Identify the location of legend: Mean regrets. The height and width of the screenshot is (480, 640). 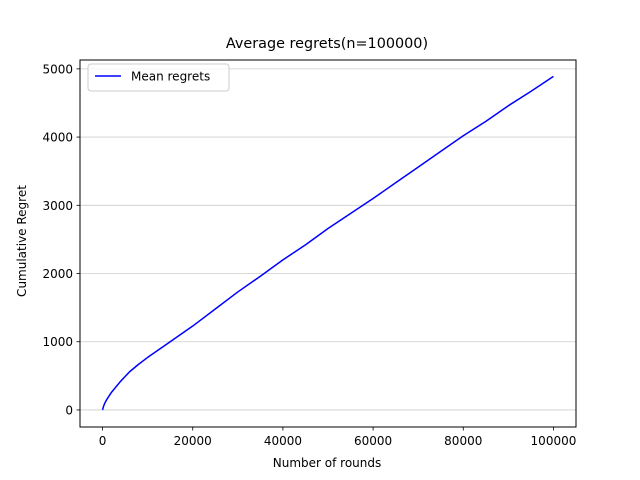
(158, 77).